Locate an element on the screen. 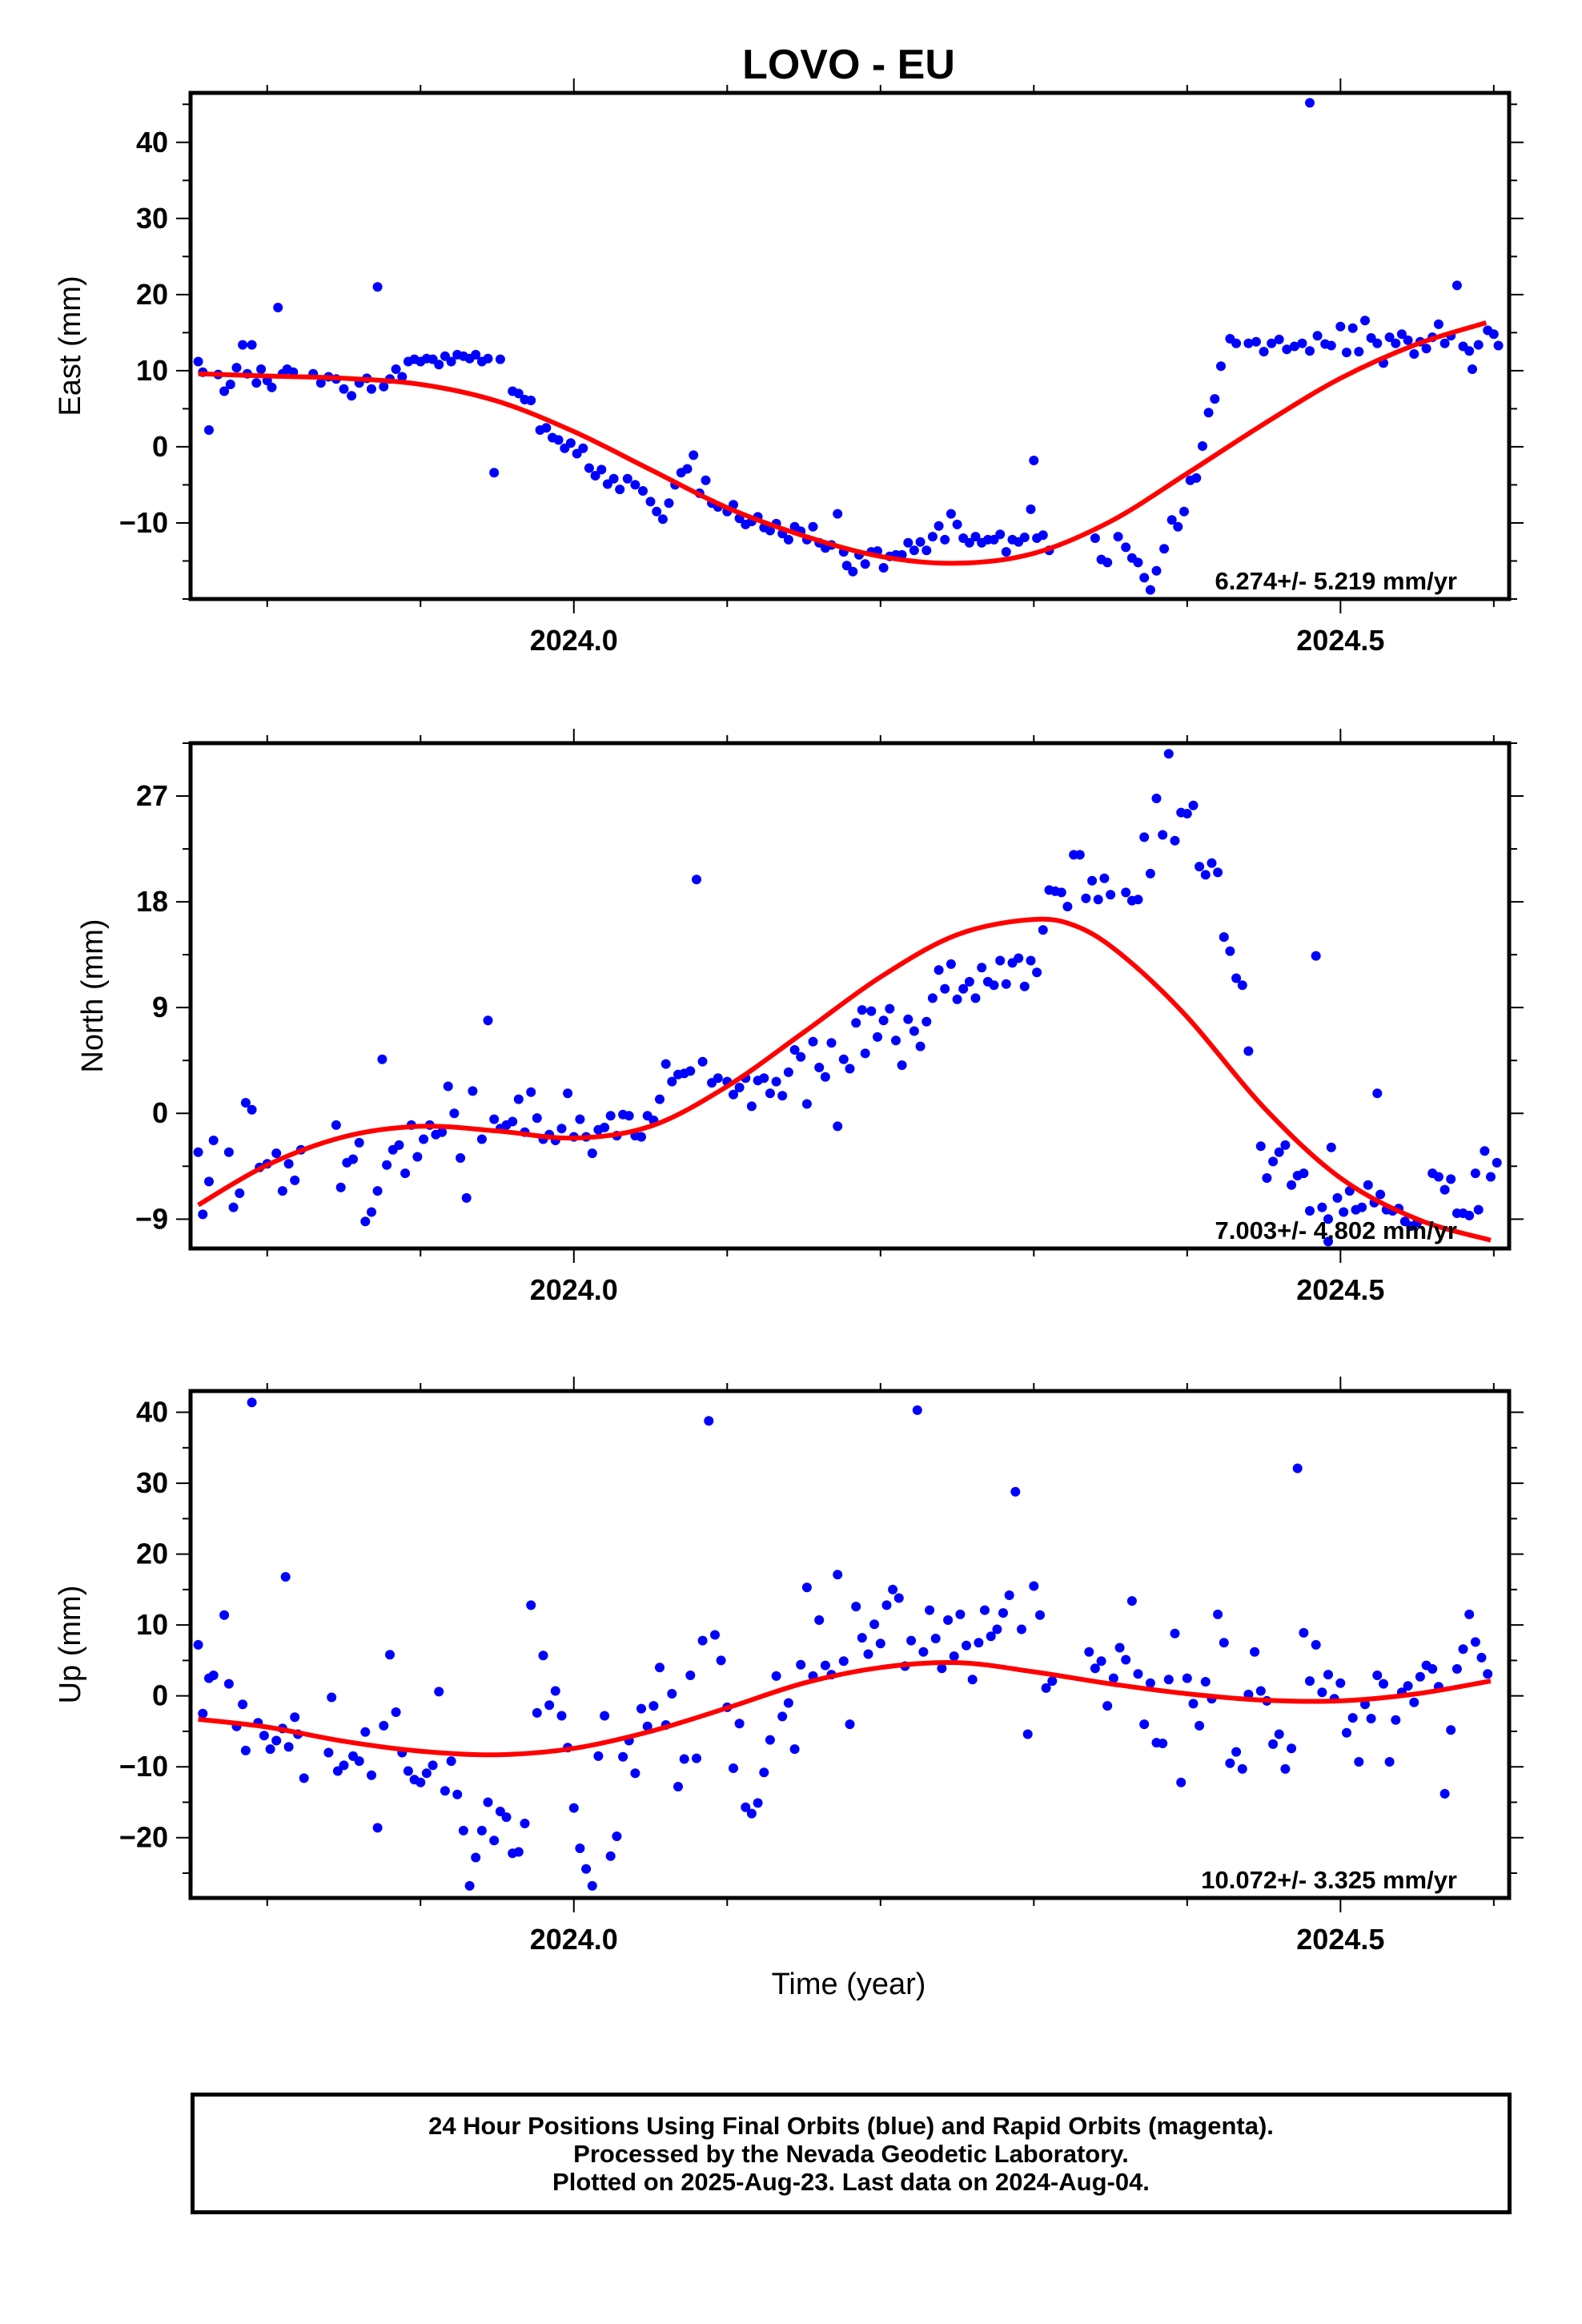  north-y-tick-label: 0 is located at coordinates (160, 1112).